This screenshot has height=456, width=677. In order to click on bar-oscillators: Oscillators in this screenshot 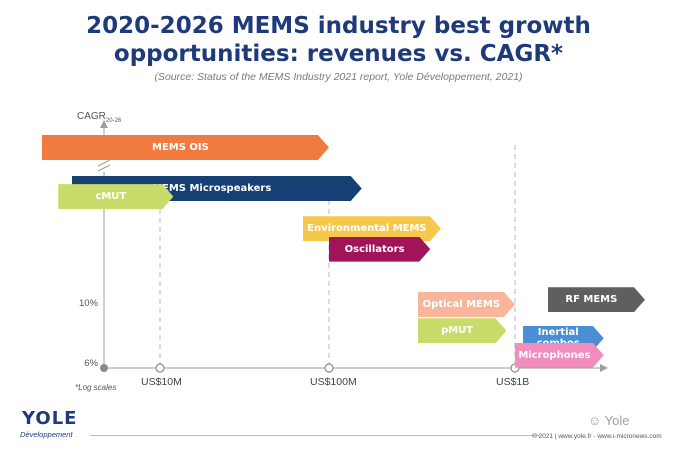, I will do `click(379, 249)`.